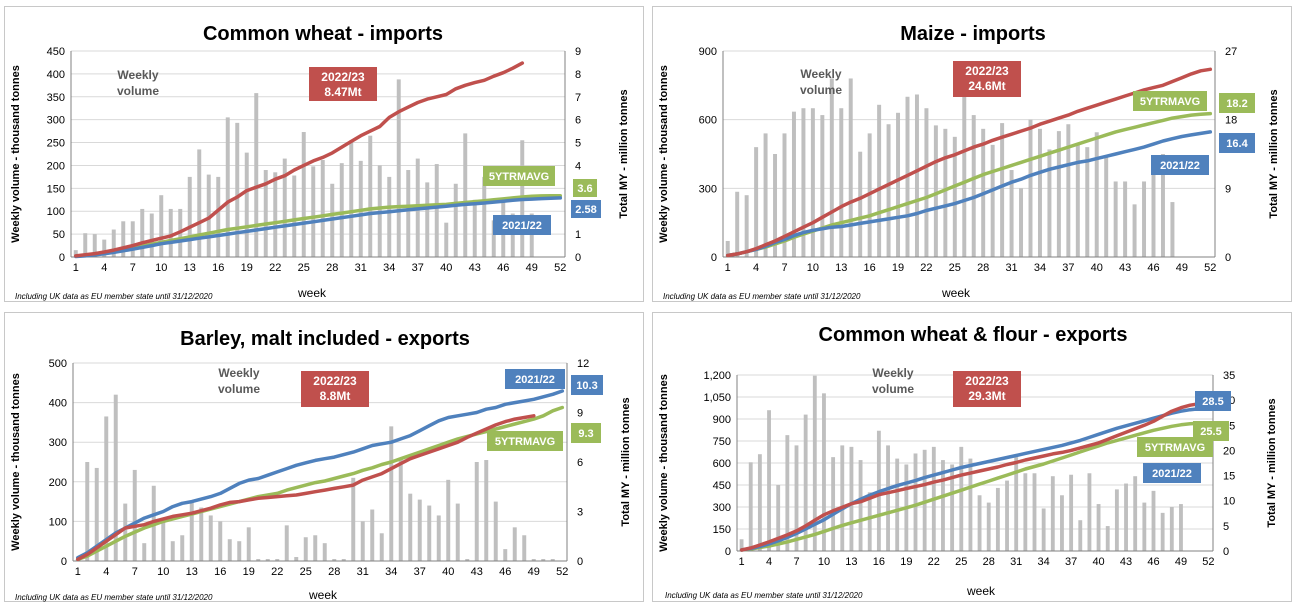  I want to click on weekly-volume-label: Weekly, so click(238, 373).